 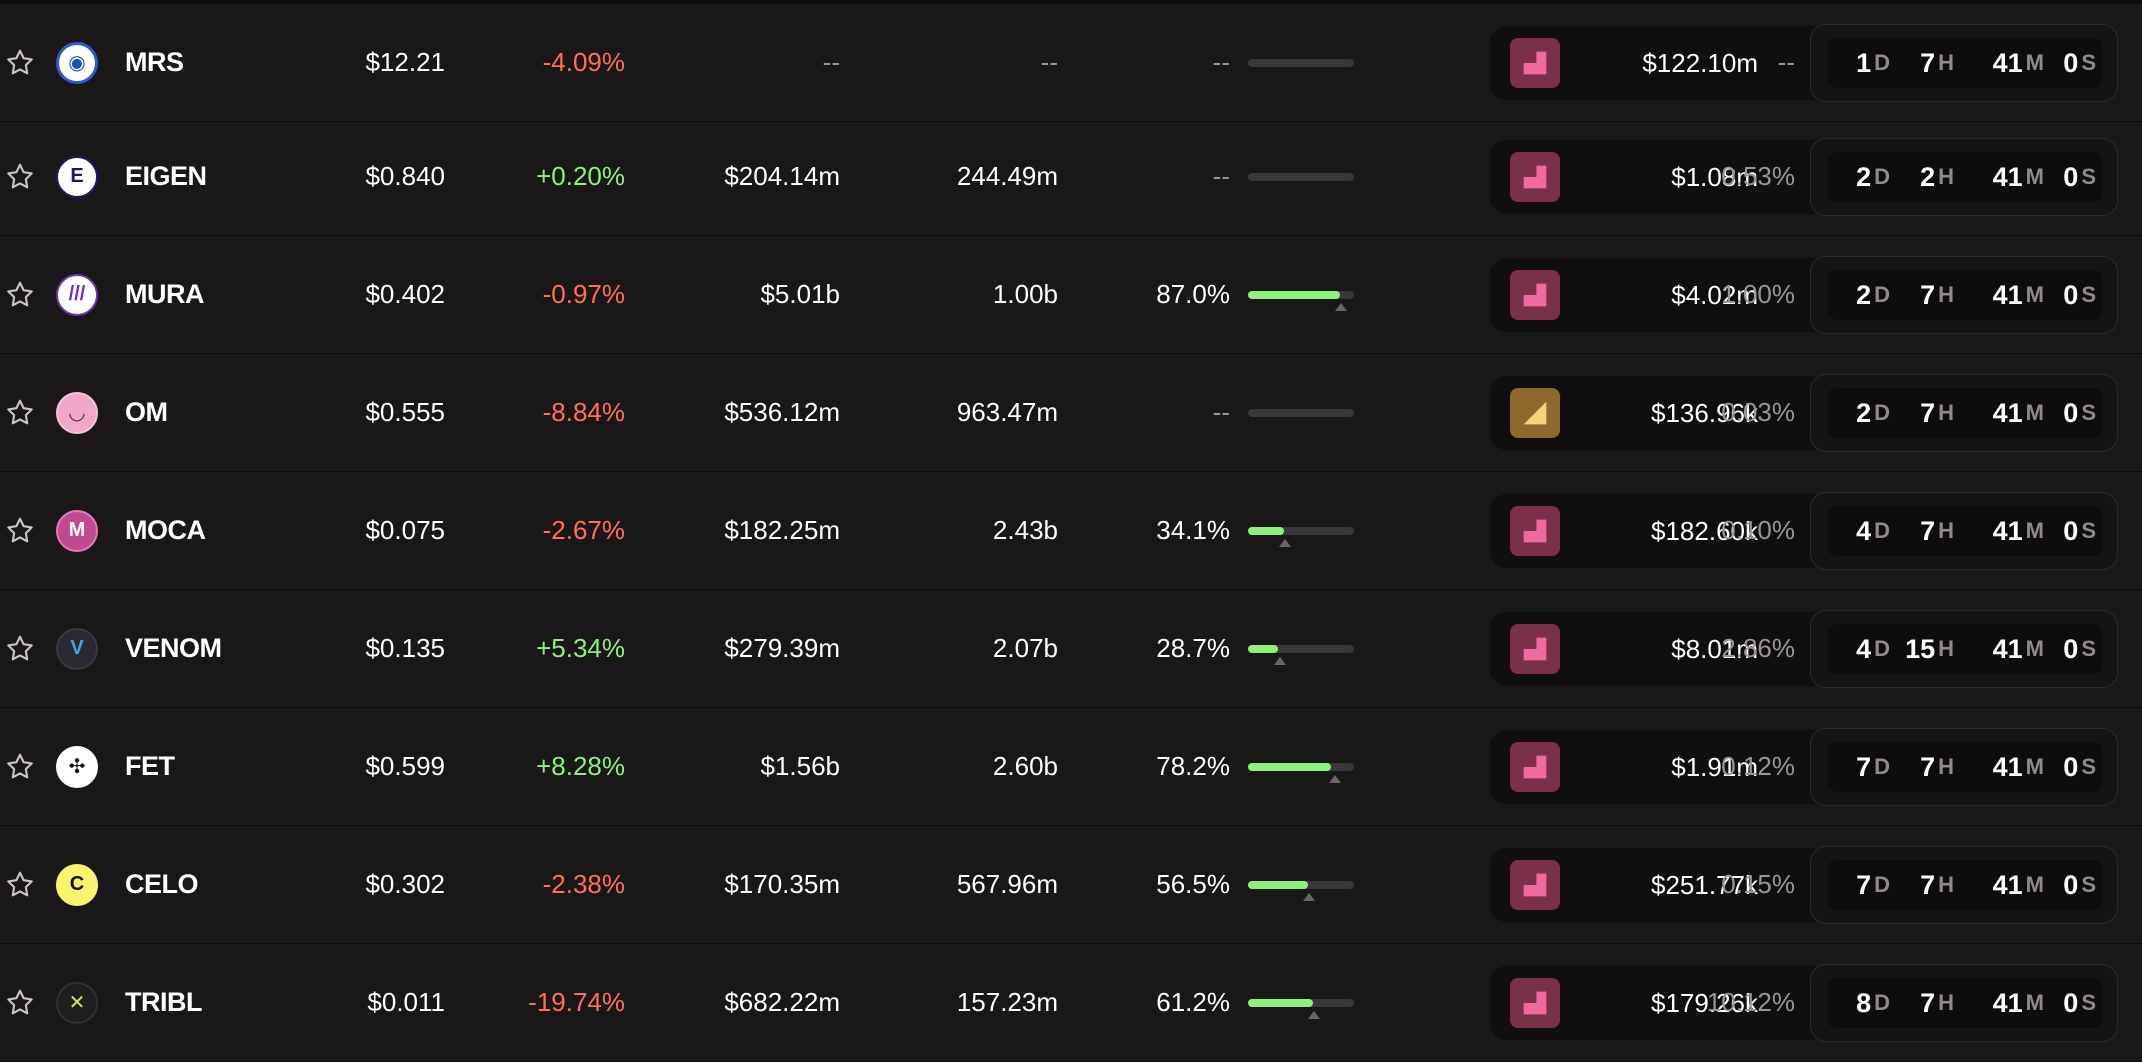 What do you see at coordinates (782, 412) in the screenshot?
I see `market-cap: $536.12m` at bounding box center [782, 412].